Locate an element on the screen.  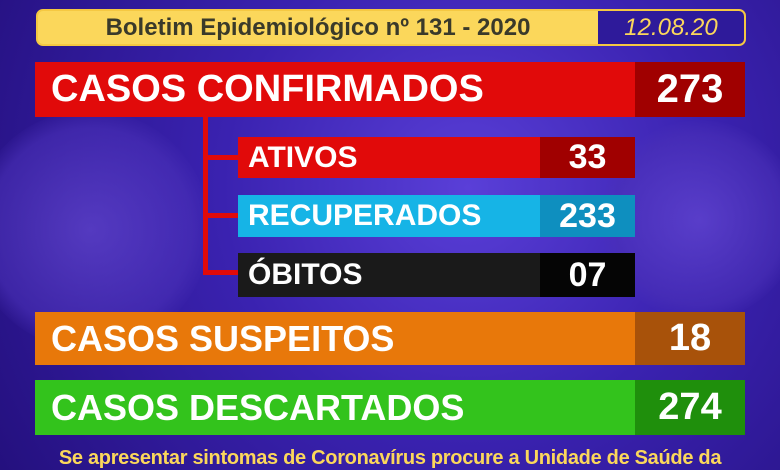
suspeitos-bar: CASOS SUSPEITOS 18 is located at coordinates (390, 338).